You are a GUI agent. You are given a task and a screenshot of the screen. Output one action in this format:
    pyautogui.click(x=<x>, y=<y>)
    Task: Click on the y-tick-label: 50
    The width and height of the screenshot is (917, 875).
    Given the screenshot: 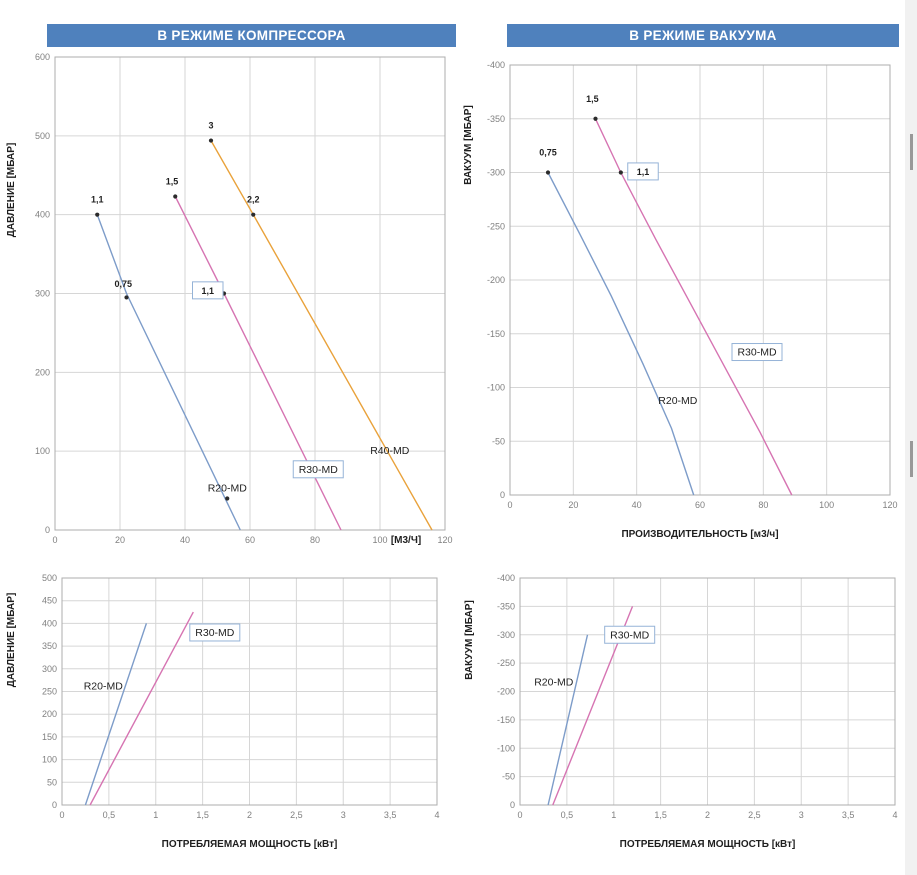 What is the action you would take?
    pyautogui.click(x=52, y=782)
    